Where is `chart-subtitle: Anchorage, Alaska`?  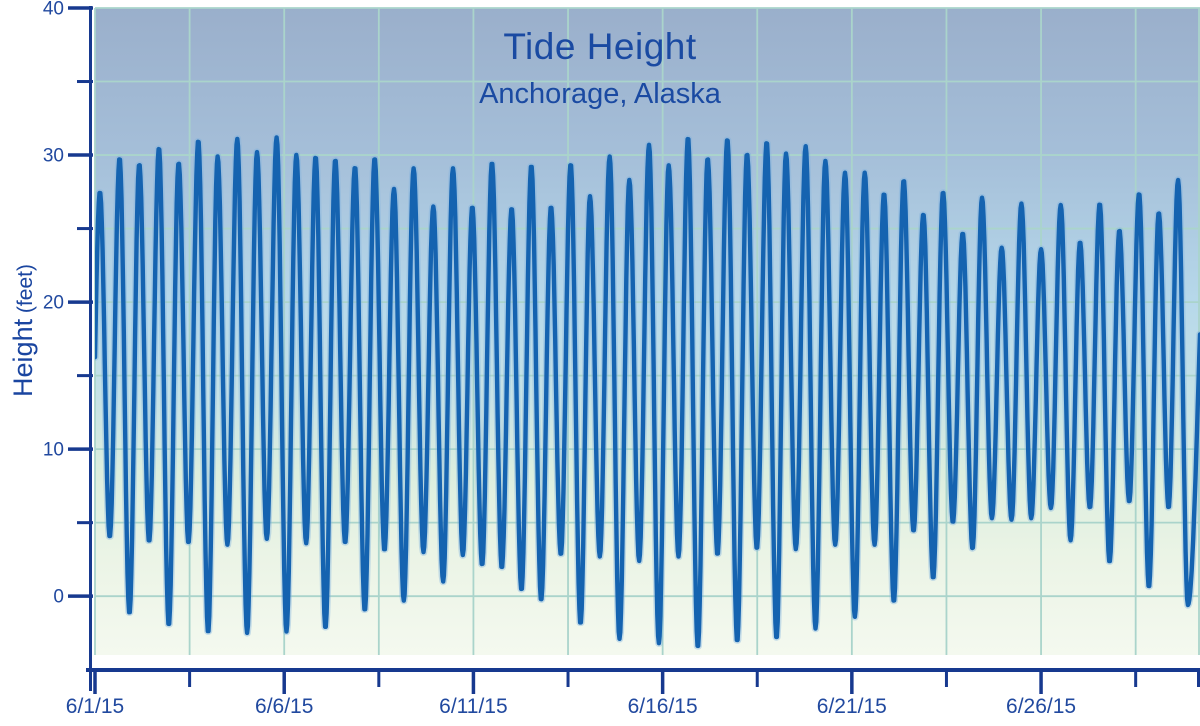 chart-subtitle: Anchorage, Alaska is located at coordinates (600, 94).